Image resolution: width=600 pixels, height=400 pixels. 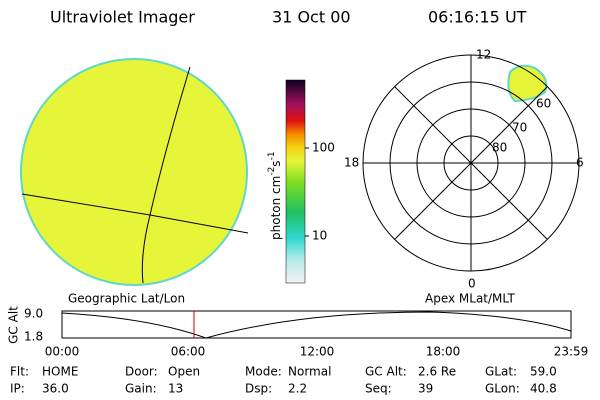 What do you see at coordinates (122, 17) in the screenshot?
I see `instrument: Ultraviolet Imager` at bounding box center [122, 17].